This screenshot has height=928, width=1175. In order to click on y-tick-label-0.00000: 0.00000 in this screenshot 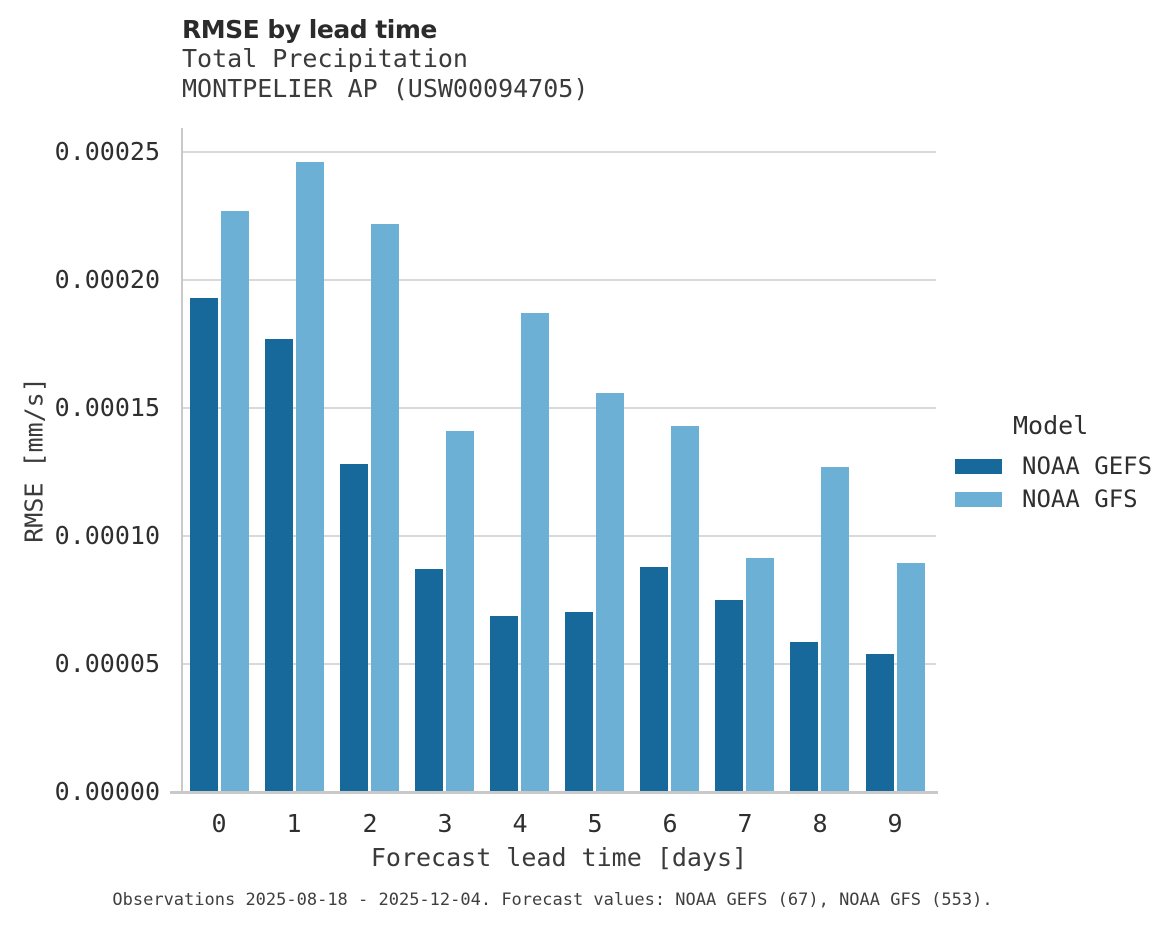, I will do `click(107, 791)`.